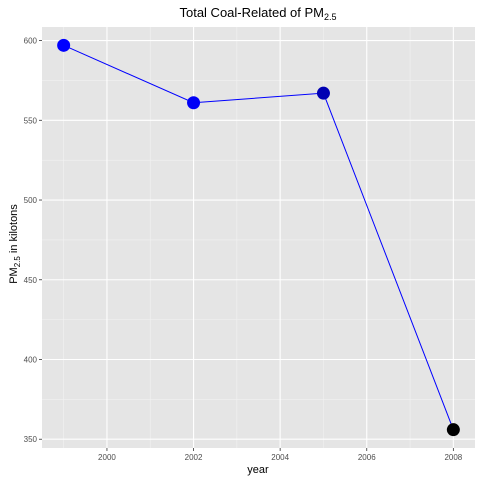 The image size is (480, 480). What do you see at coordinates (14, 275) in the screenshot?
I see `y-axis-title-pre: PM` at bounding box center [14, 275].